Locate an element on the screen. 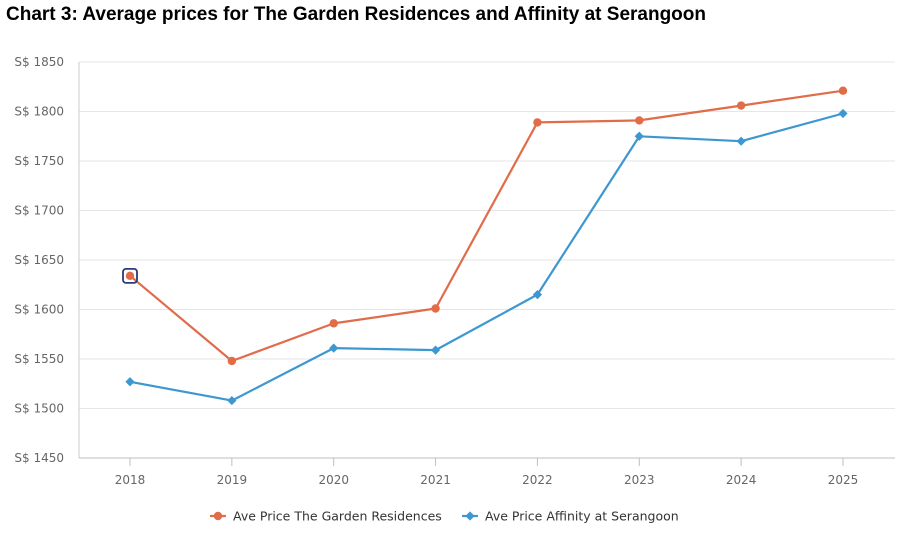 The width and height of the screenshot is (911, 533). x-tick-label: 2019 is located at coordinates (232, 480).